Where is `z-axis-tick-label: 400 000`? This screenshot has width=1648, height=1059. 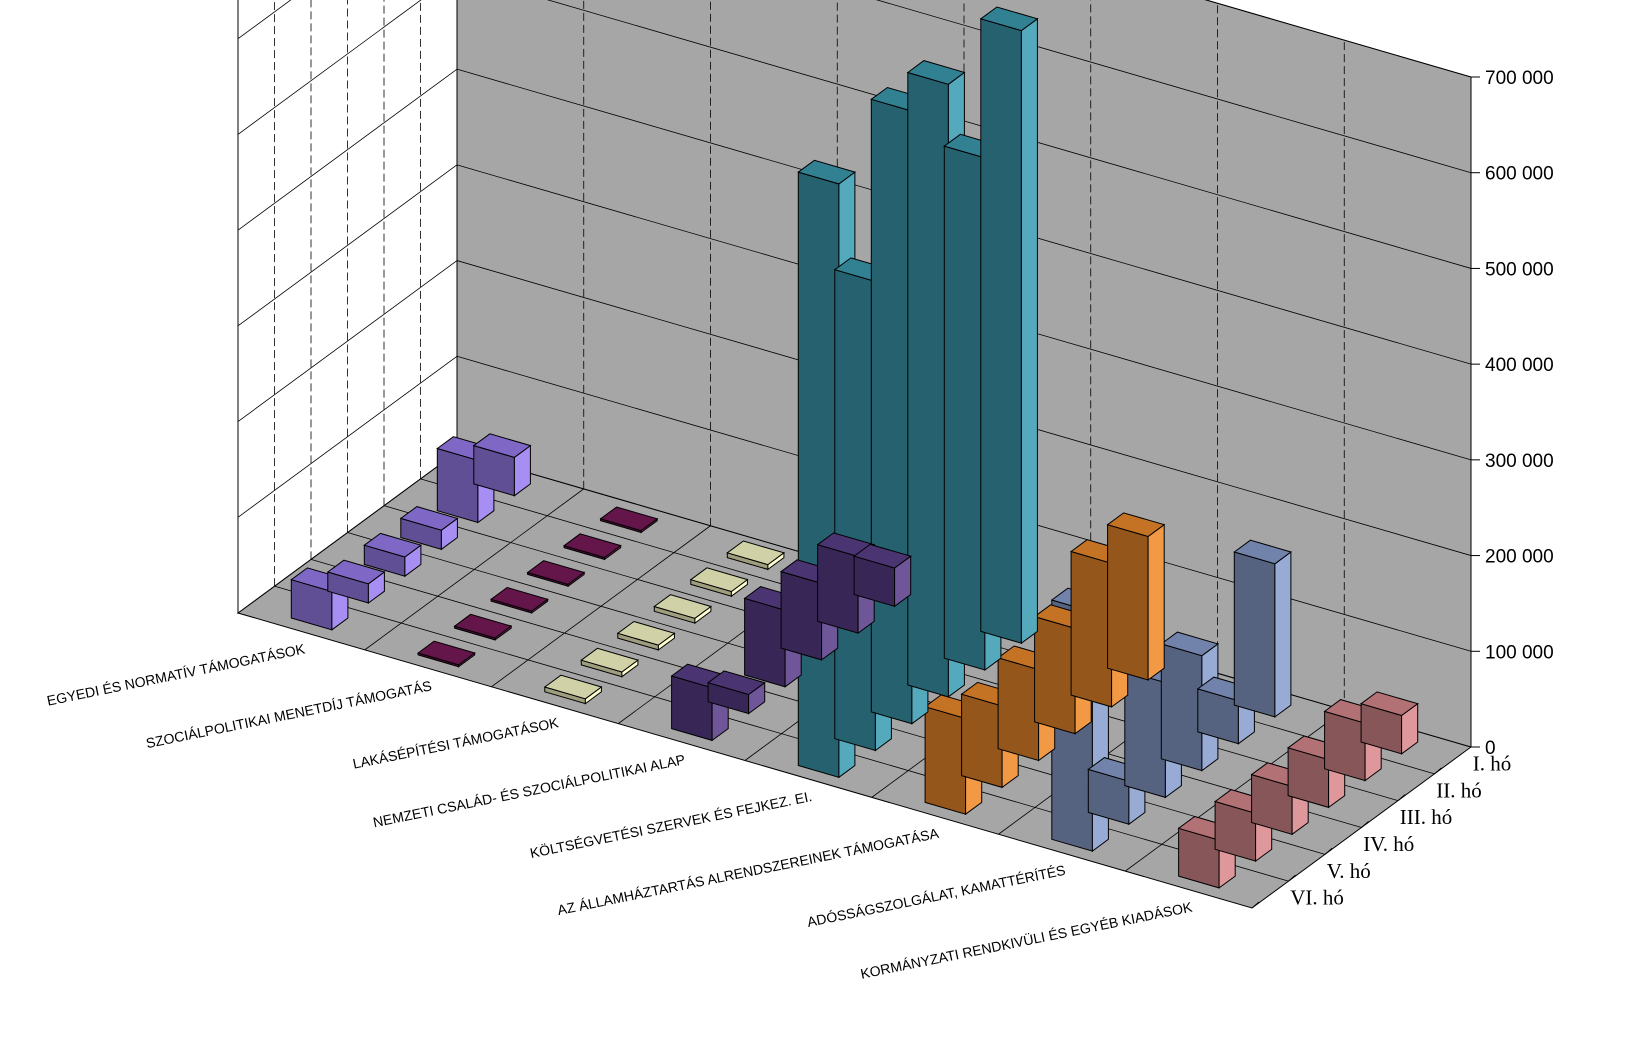 z-axis-tick-label: 400 000 is located at coordinates (1519, 365).